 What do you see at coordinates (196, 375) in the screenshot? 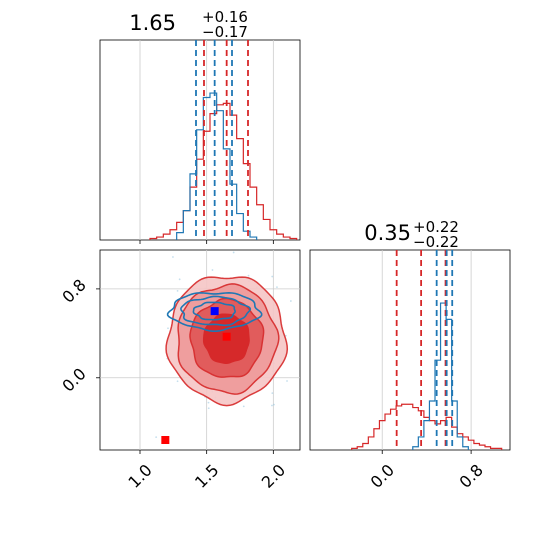
I see `markers` at bounding box center [196, 375].